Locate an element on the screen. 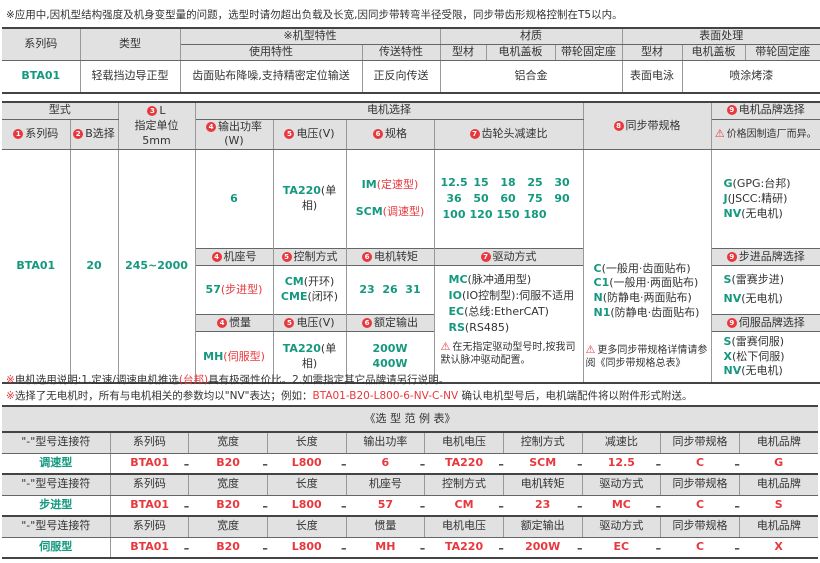 This screenshot has width=820, height=563. header-l: 3 L 指定单位5mm is located at coordinates (156, 126).